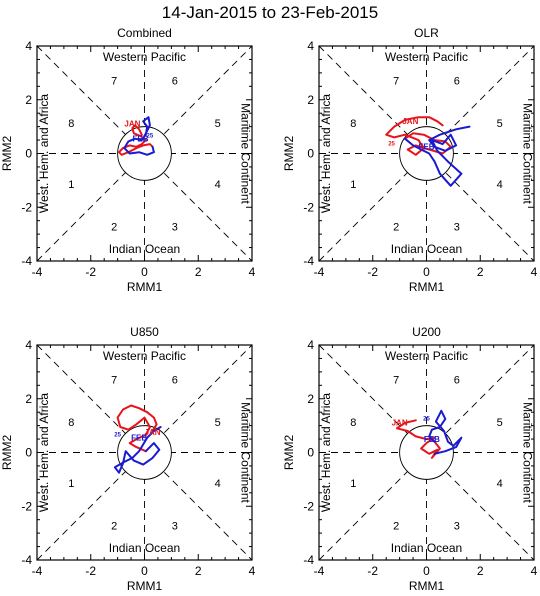 This screenshot has width=540, height=596. I want to click on region-label-left: West. Hem. and Africa, so click(326, 452).